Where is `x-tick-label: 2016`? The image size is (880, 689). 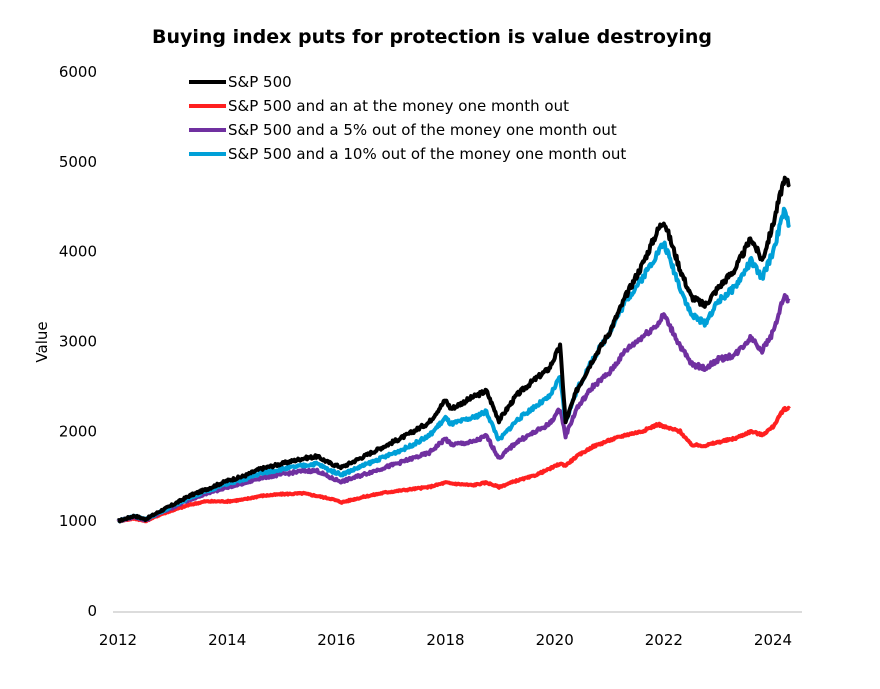 x-tick-label: 2016 is located at coordinates (336, 640).